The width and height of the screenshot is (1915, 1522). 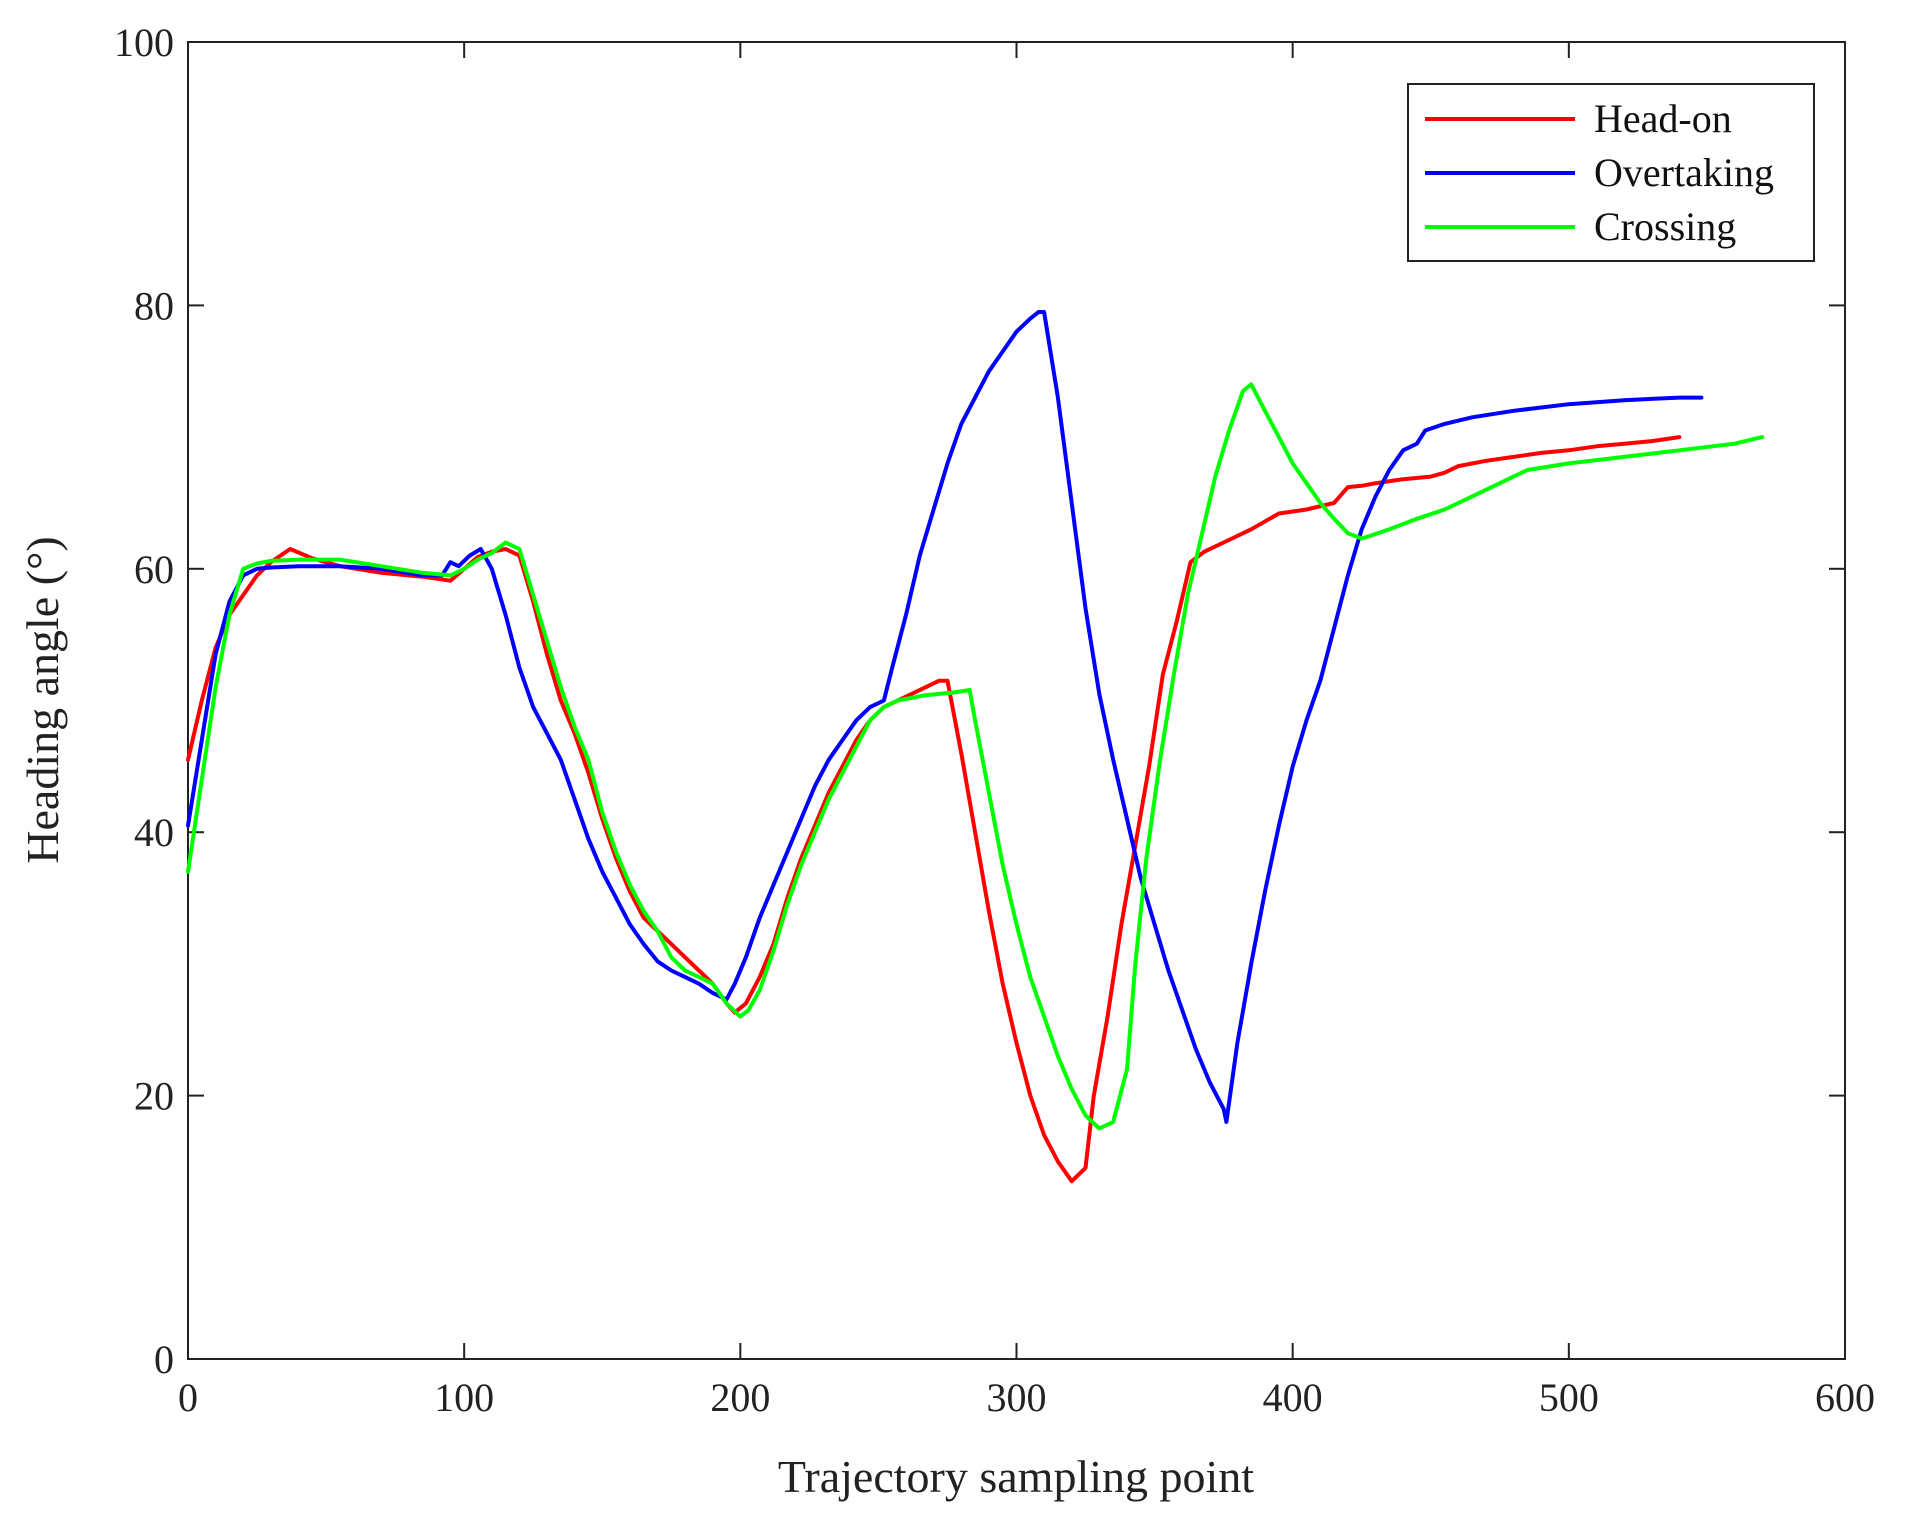 I want to click on y-tick-label: 80, so click(x=154, y=305).